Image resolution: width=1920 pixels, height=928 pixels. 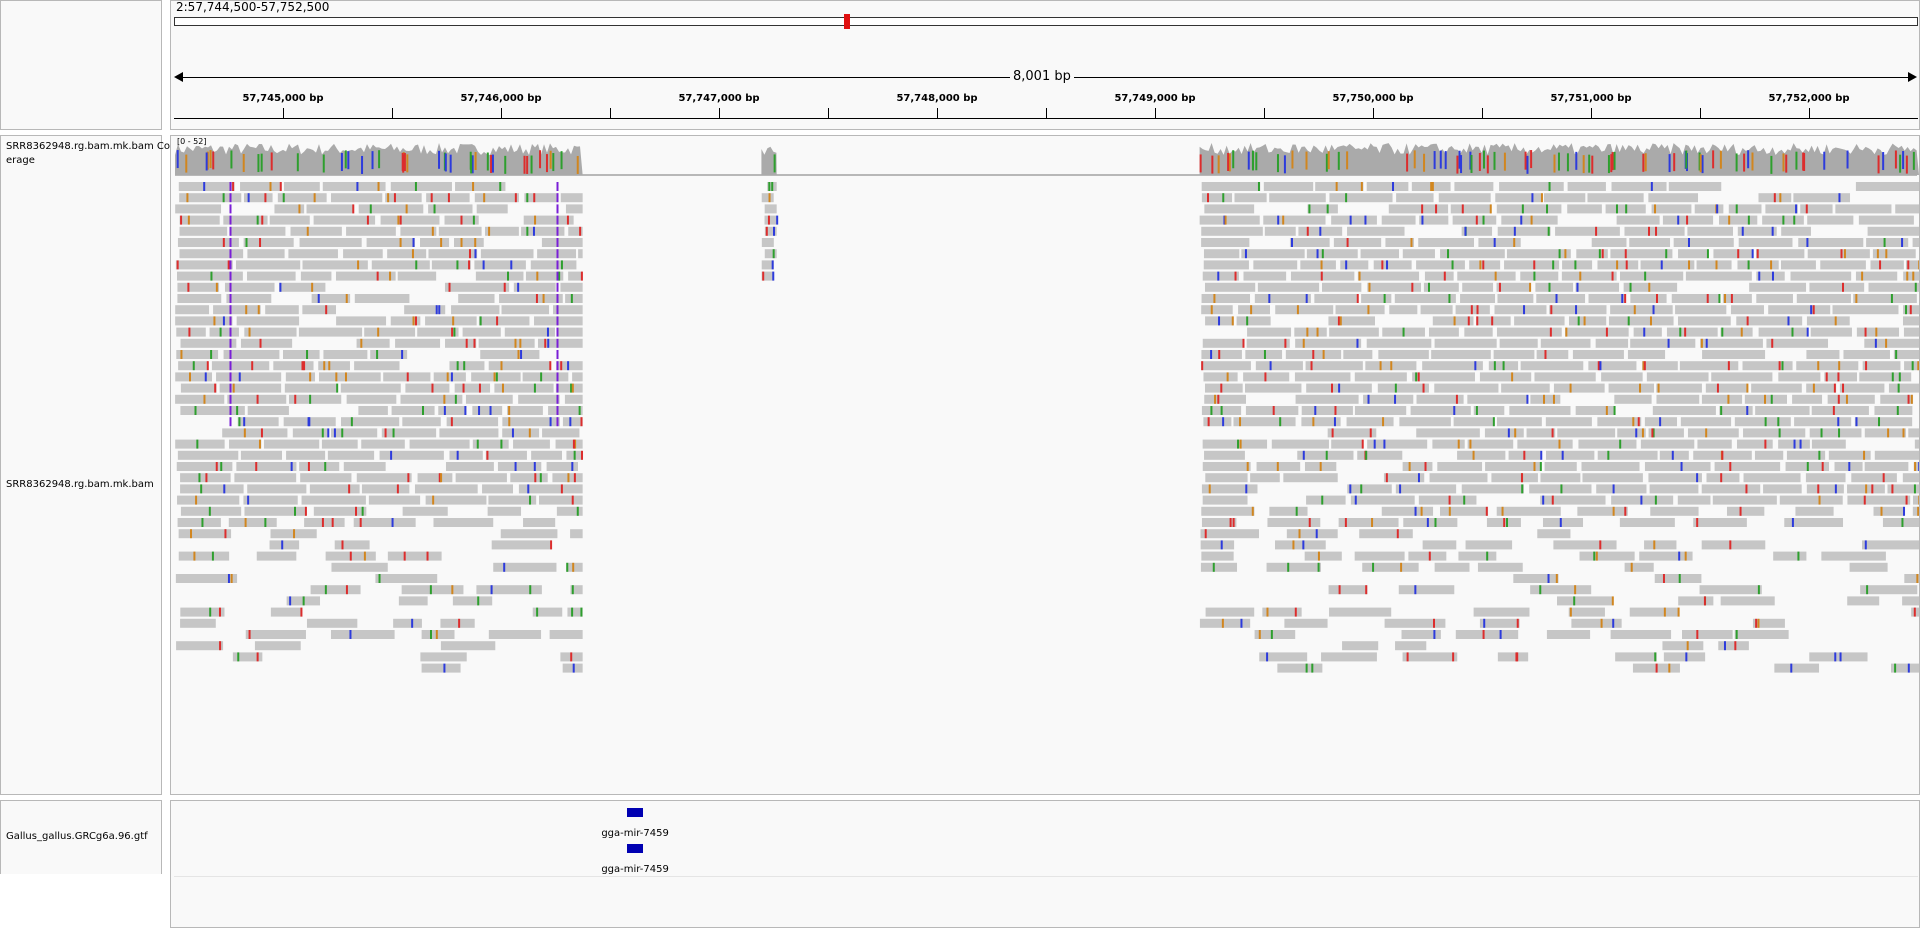 I want to click on chromosome-ideogram, so click(x=1046, y=21).